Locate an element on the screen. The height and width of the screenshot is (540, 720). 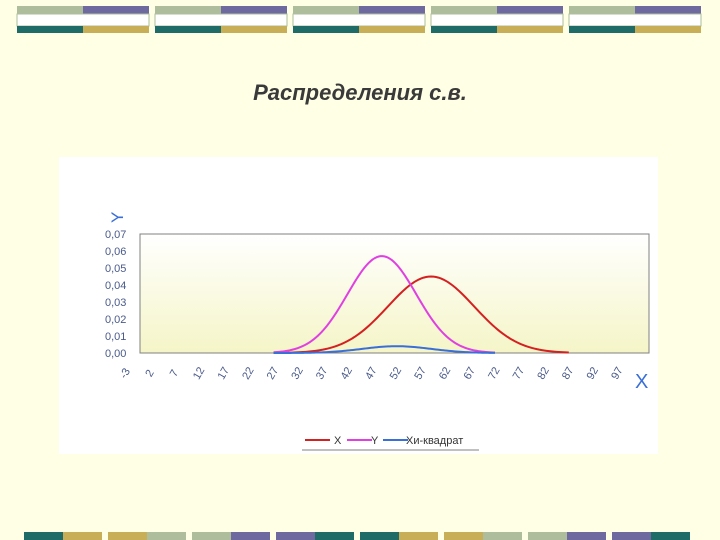
legend-item: Хи-квадрат is located at coordinates (423, 441).